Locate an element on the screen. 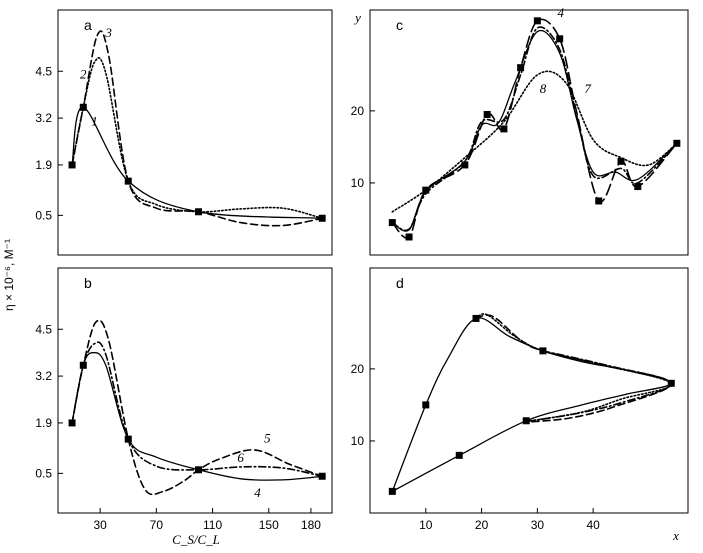 The image size is (703, 553). x-axis-label-right: x is located at coordinates (675, 535).